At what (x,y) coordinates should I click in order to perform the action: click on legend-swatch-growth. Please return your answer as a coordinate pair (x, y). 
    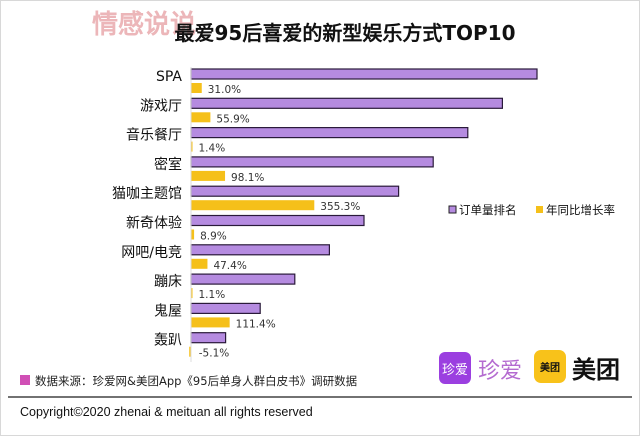
    Looking at the image, I should click on (539, 209).